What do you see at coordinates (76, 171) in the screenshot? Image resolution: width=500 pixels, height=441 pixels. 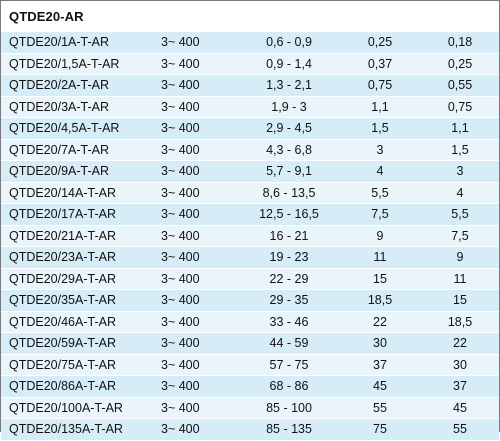 I see `model-cell: QTDE20/9A-T-AR` at bounding box center [76, 171].